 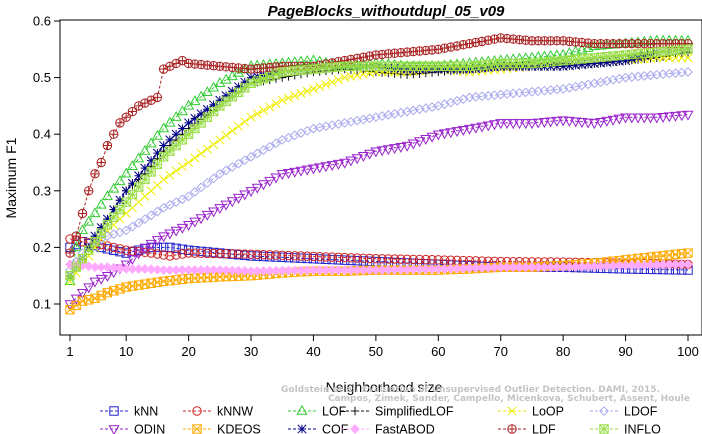 What do you see at coordinates (251, 351) in the screenshot?
I see `x-tick-label: 30` at bounding box center [251, 351].